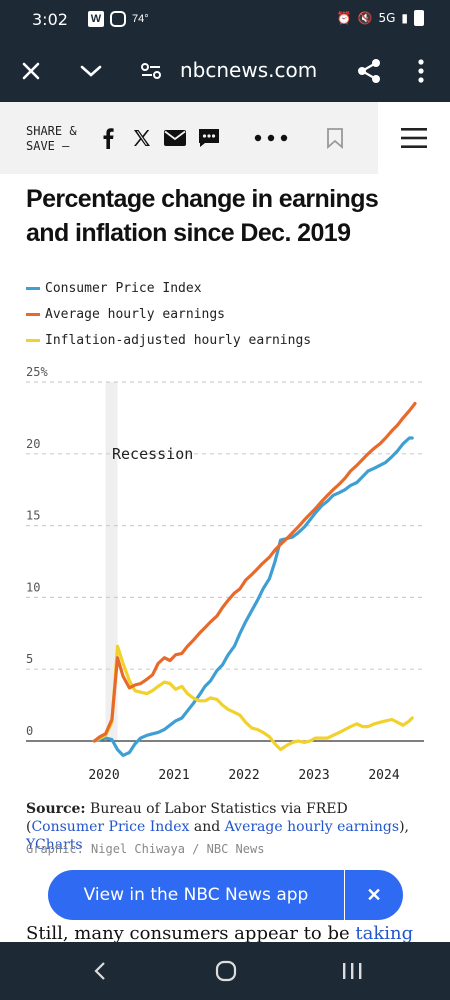  I want to click on legend-label: Average hourly earnings, so click(135, 314).